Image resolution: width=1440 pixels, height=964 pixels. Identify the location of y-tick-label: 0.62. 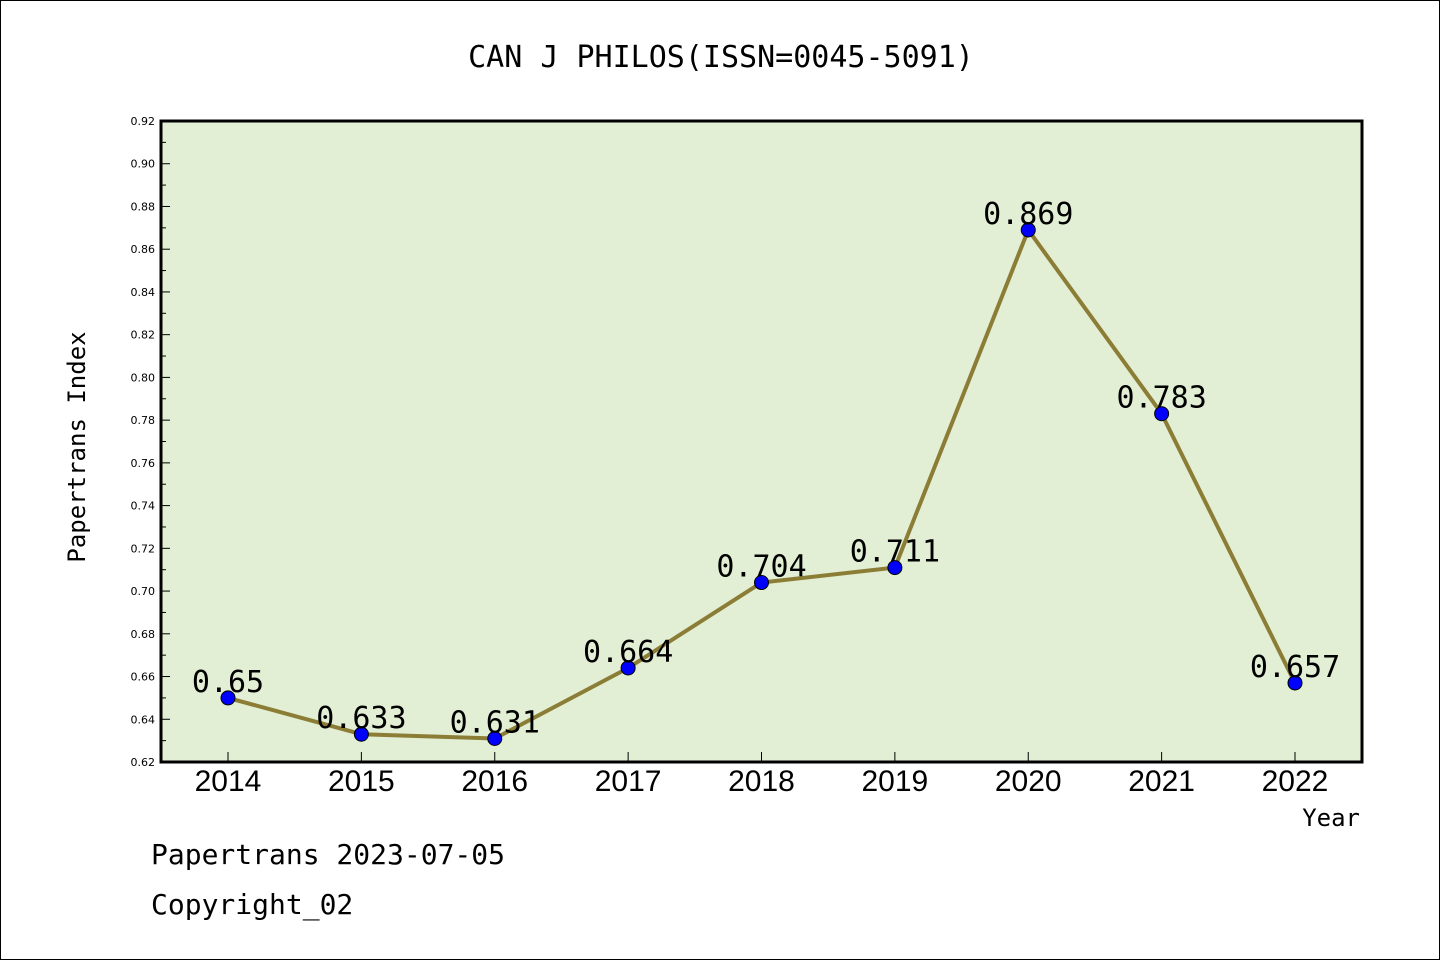
(143, 762).